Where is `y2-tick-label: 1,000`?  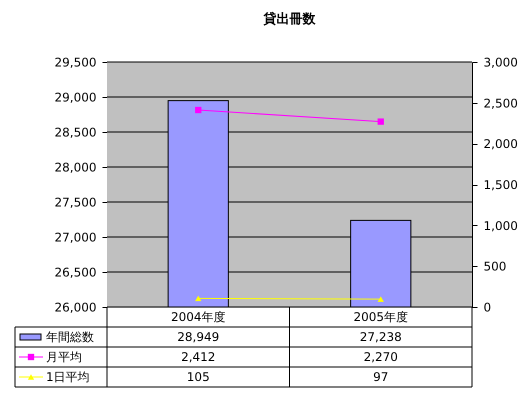
y2-tick-label: 1,000 is located at coordinates (501, 225).